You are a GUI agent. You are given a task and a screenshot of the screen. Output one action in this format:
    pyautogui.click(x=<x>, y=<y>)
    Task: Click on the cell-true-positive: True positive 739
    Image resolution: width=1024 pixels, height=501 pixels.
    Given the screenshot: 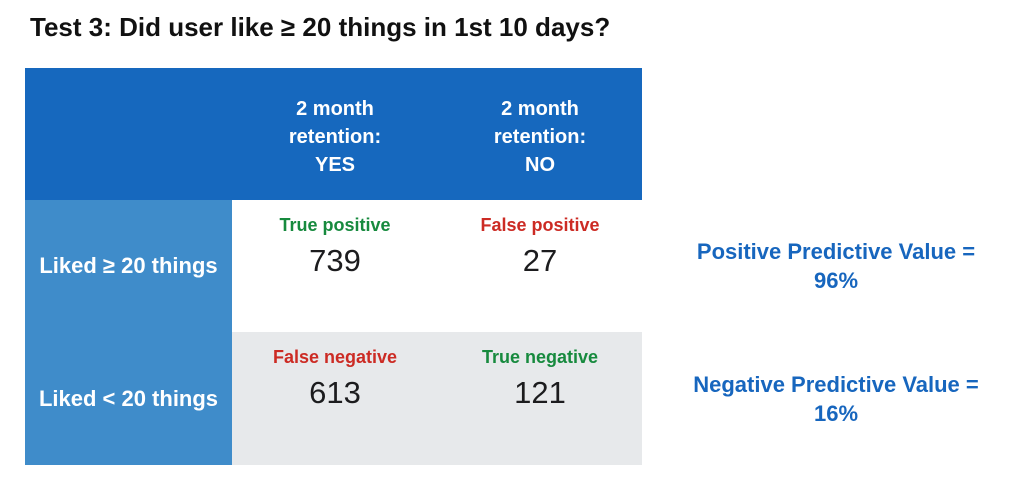 What is the action you would take?
    pyautogui.click(x=335, y=266)
    